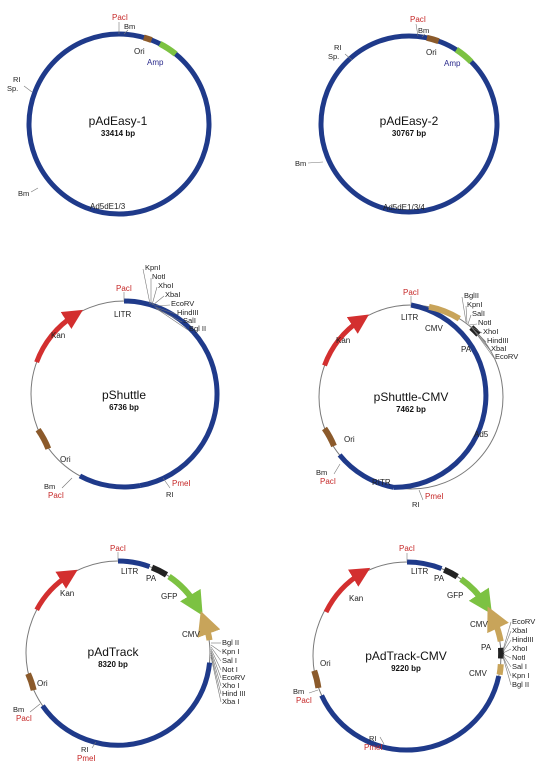 This screenshot has width=544, height=773. Describe the element at coordinates (333, 56) in the screenshot. I see `site-sp: Sp.` at that location.